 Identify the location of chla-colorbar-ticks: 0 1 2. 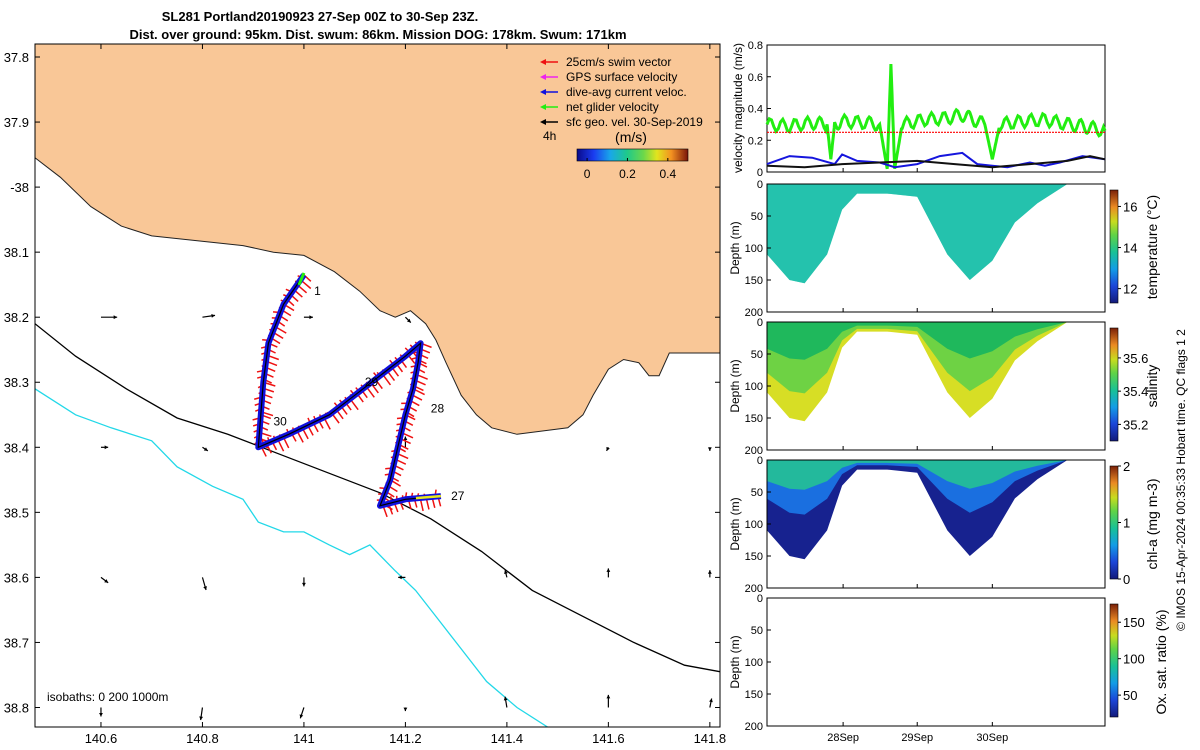
(1124, 523).